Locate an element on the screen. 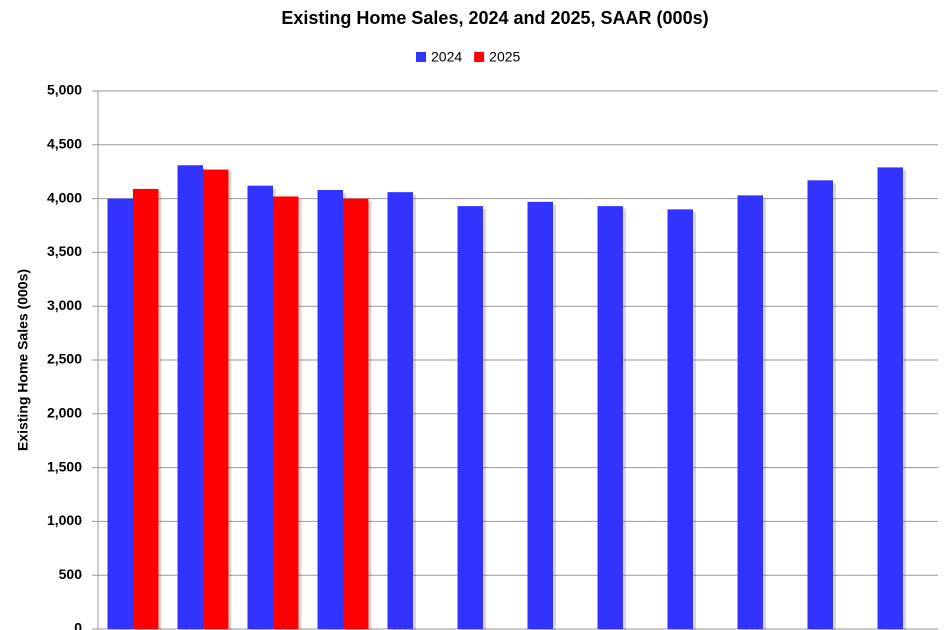  legend-label: 2025 is located at coordinates (504, 57).